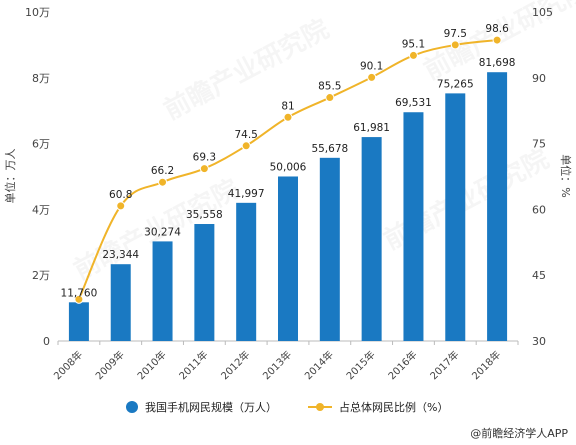 Image resolution: width=576 pixels, height=445 pixels. What do you see at coordinates (204, 215) in the screenshot?
I see `bar-value-label: 35,558` at bounding box center [204, 215].